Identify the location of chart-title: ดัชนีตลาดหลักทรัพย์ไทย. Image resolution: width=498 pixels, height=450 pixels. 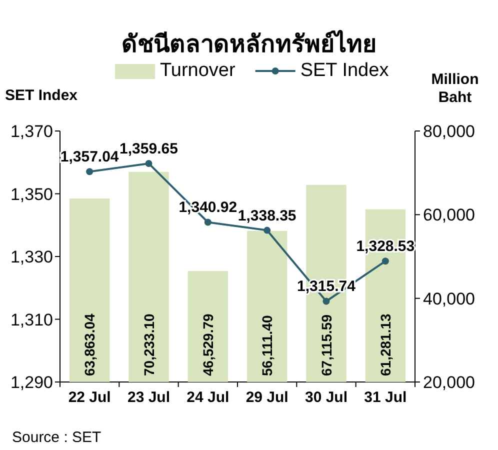
(249, 43).